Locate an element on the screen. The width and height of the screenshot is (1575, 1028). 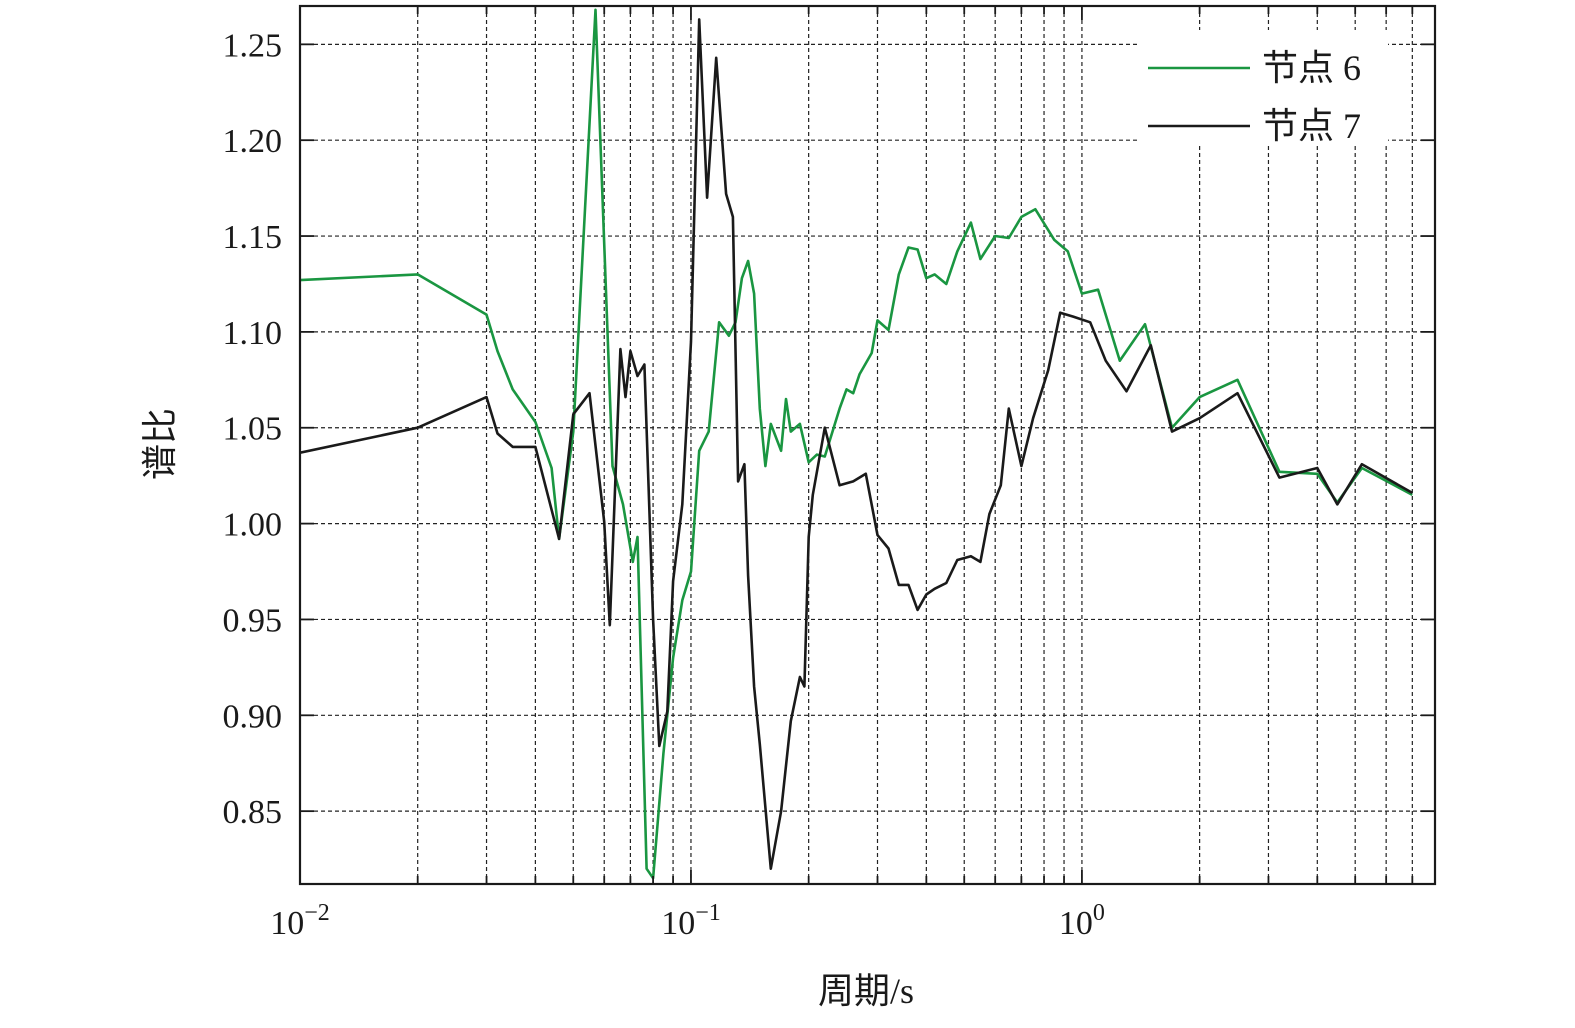
y-tick-label: 1.05 is located at coordinates (253, 429).